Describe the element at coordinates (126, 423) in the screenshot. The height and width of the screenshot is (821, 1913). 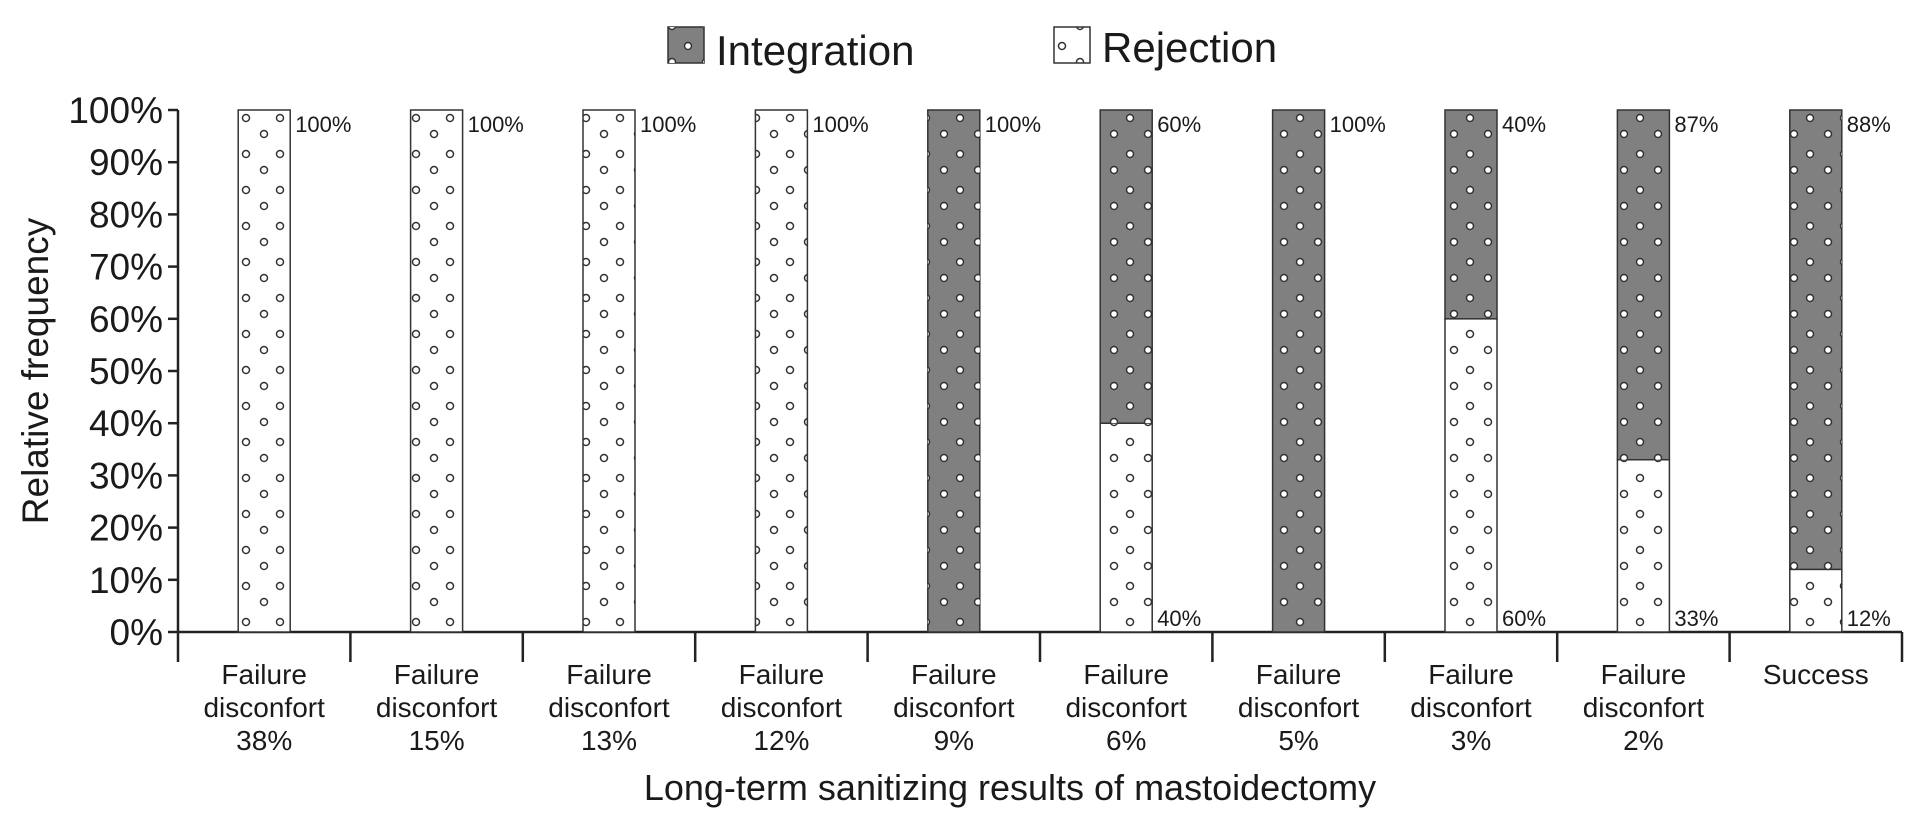
I see `y-tick-label: 40%` at that location.